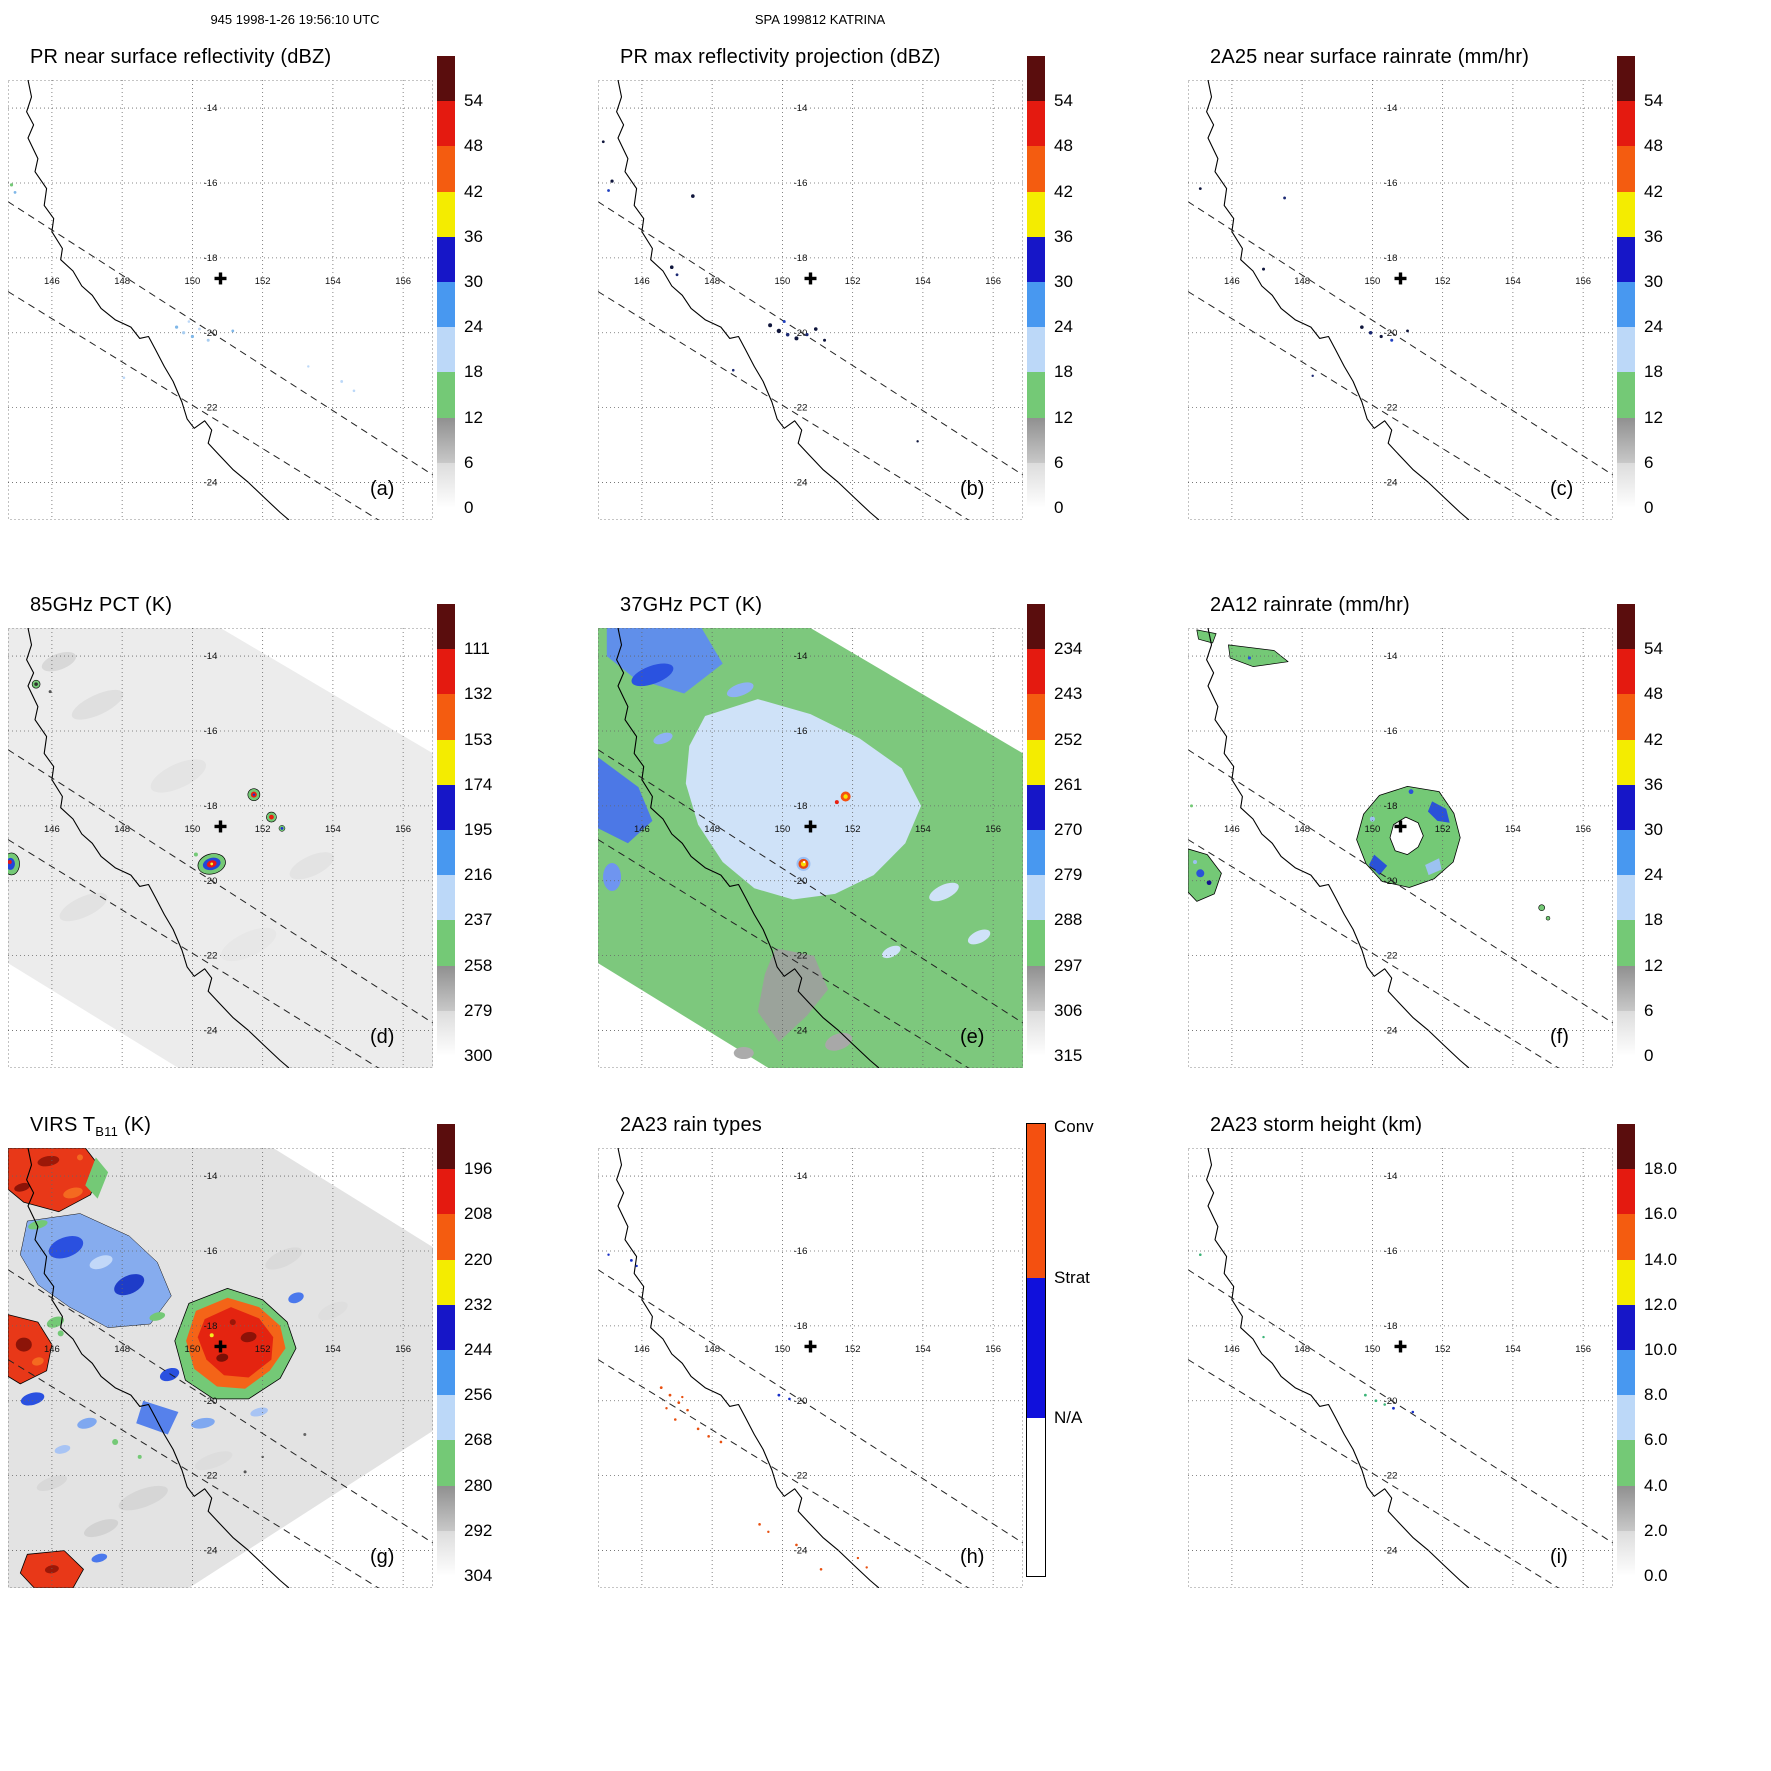  I want to click on panel-f-letter: (f), so click(1559, 1037).